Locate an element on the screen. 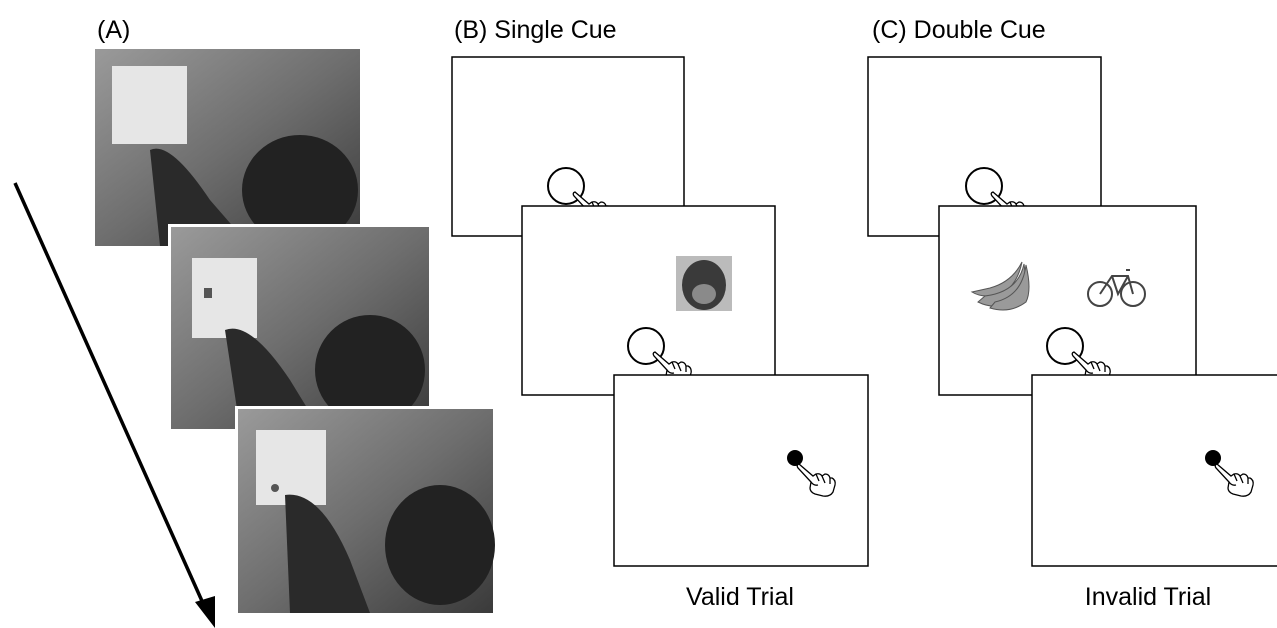 The width and height of the screenshot is (1277, 628). panel-label: (B) Single Cue is located at coordinates (535, 30).